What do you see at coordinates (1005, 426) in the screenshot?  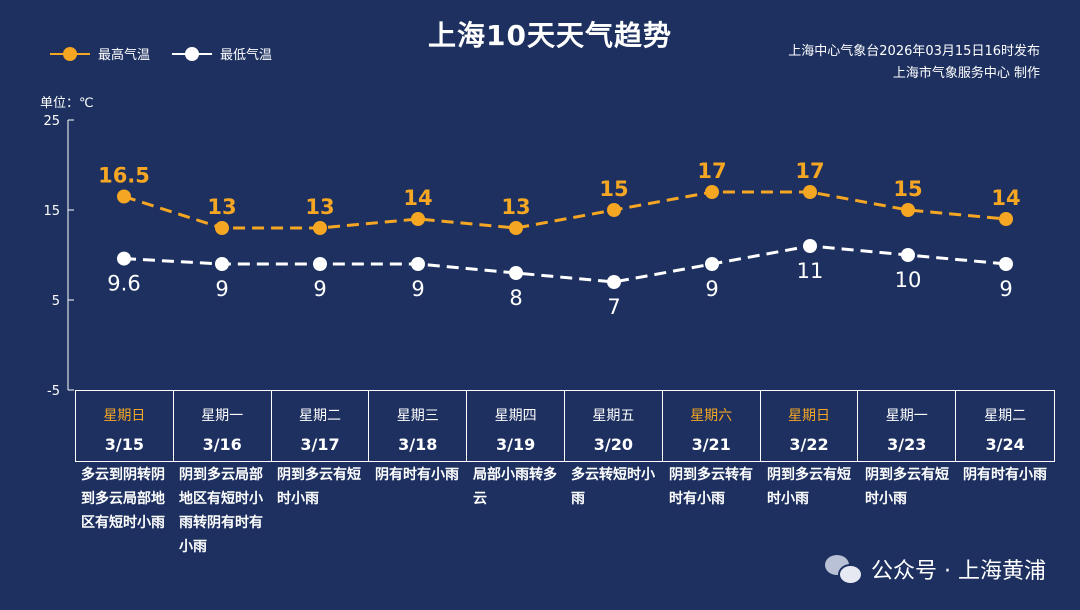 I see `date-cell: 星期二 3/24` at bounding box center [1005, 426].